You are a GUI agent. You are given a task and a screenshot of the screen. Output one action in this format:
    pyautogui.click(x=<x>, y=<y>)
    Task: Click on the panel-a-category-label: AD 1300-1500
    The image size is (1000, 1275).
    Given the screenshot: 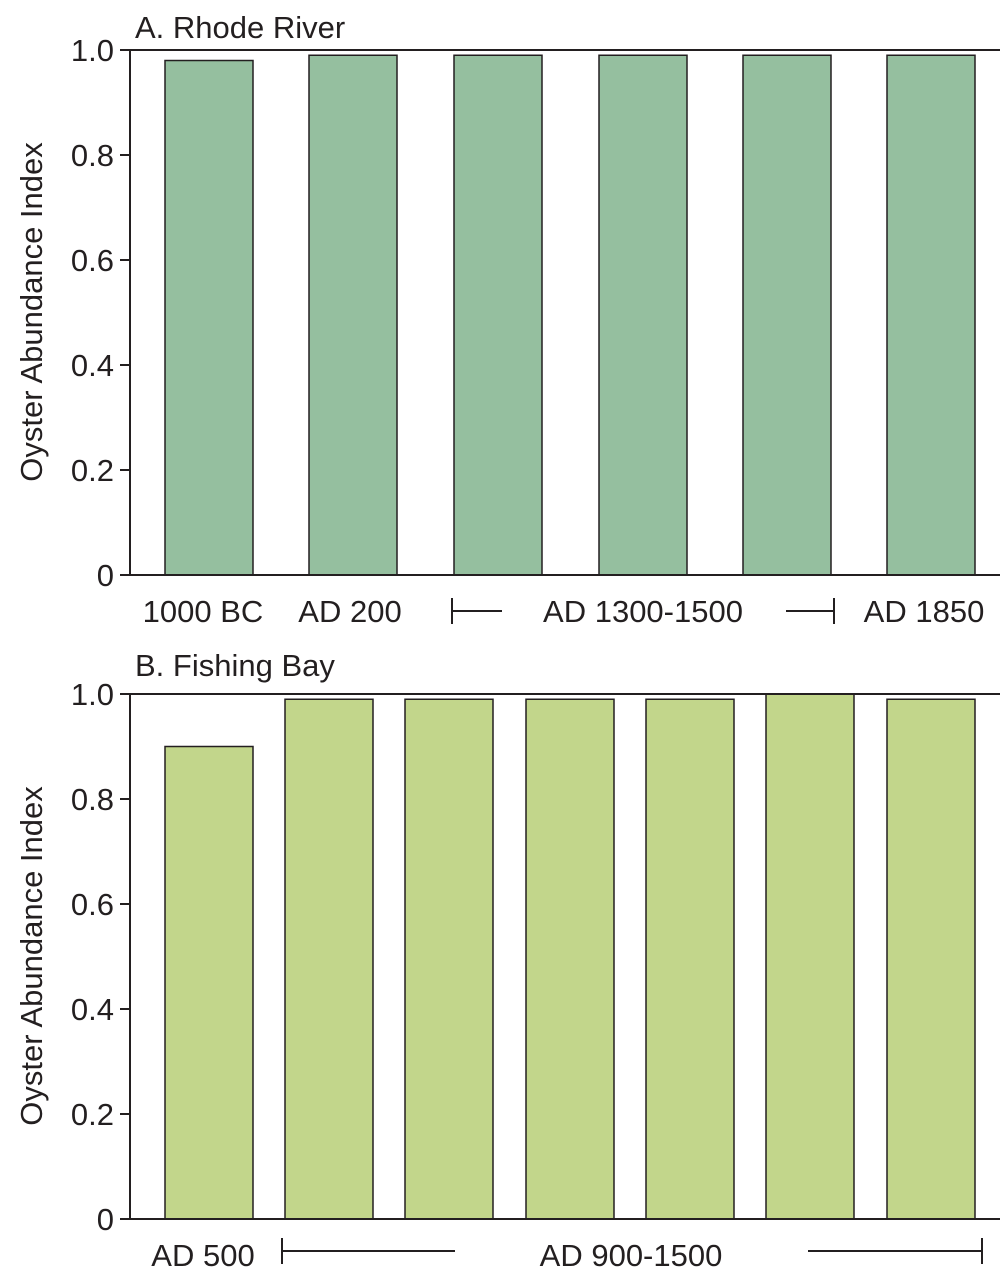 What is the action you would take?
    pyautogui.click(x=643, y=611)
    